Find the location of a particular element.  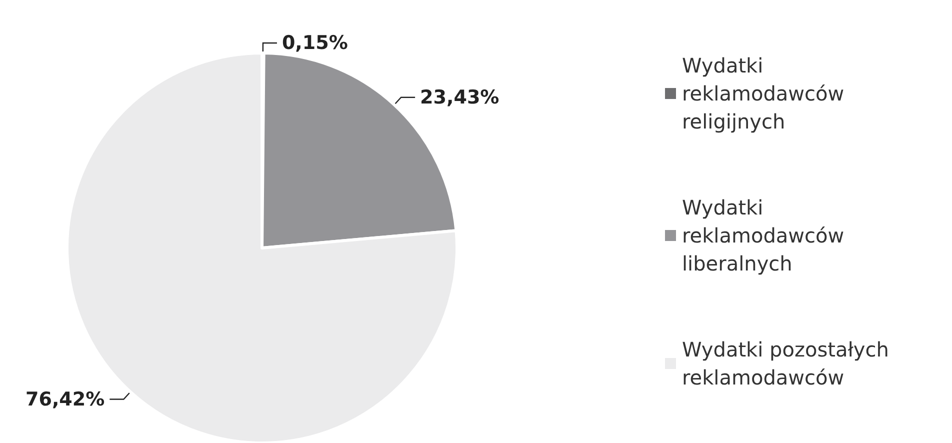

data-label: 76,42% is located at coordinates (65, 399).